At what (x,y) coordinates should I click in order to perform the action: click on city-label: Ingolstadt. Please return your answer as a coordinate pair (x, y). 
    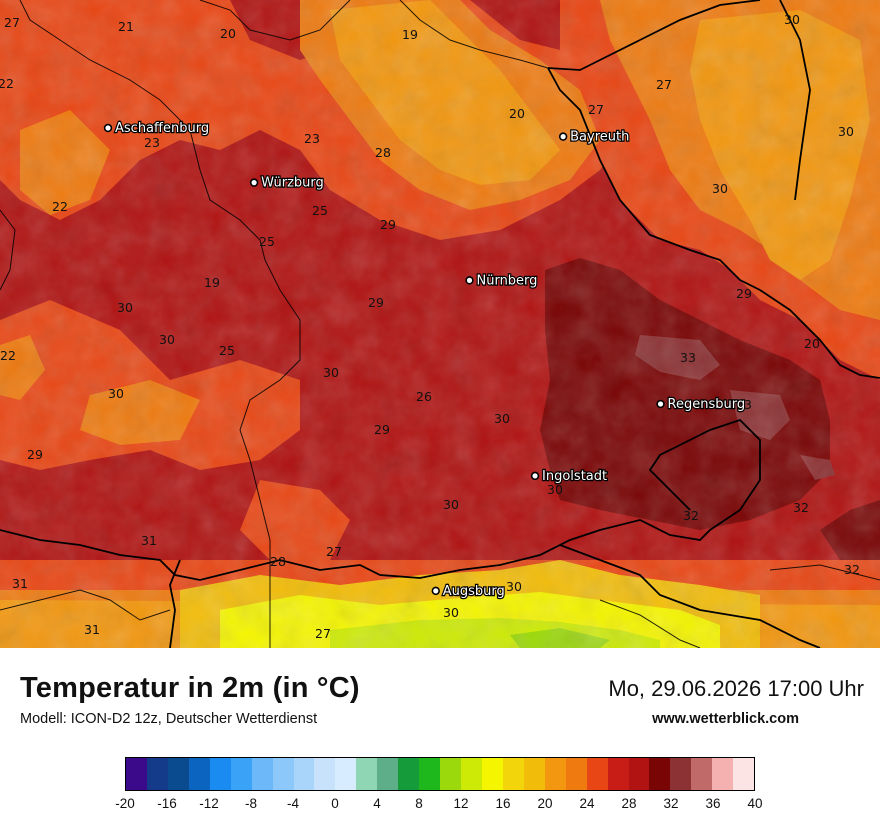
    Looking at the image, I should click on (574, 476).